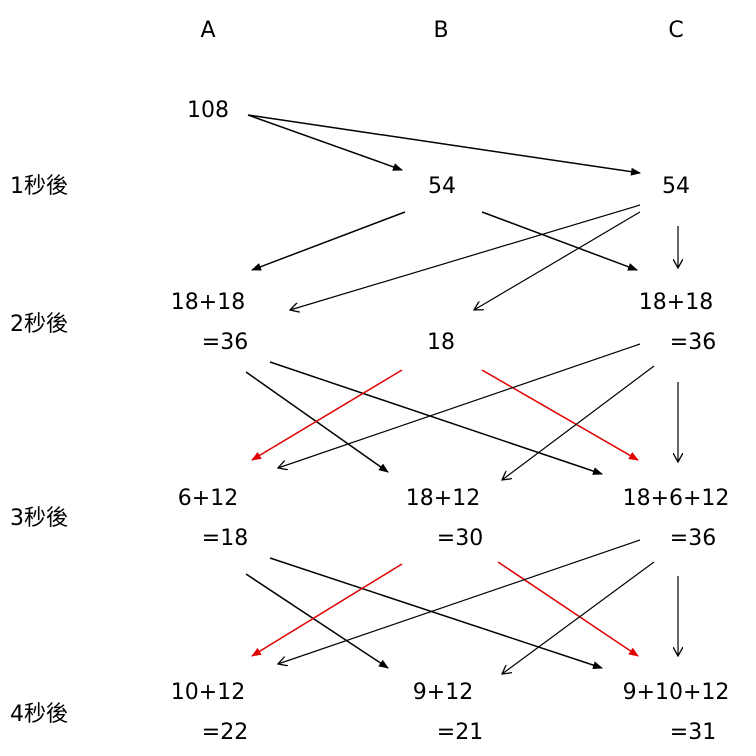 Image resolution: width=756 pixels, height=756 pixels. What do you see at coordinates (676, 498) in the screenshot?
I see `node-t3-c-expr: 18+6+12` at bounding box center [676, 498].